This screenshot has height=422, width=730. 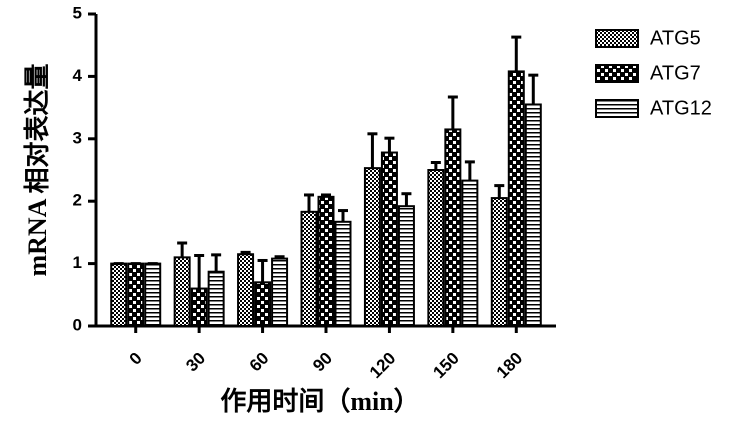 I want to click on y-tick-label: 0, so click(x=77, y=324).